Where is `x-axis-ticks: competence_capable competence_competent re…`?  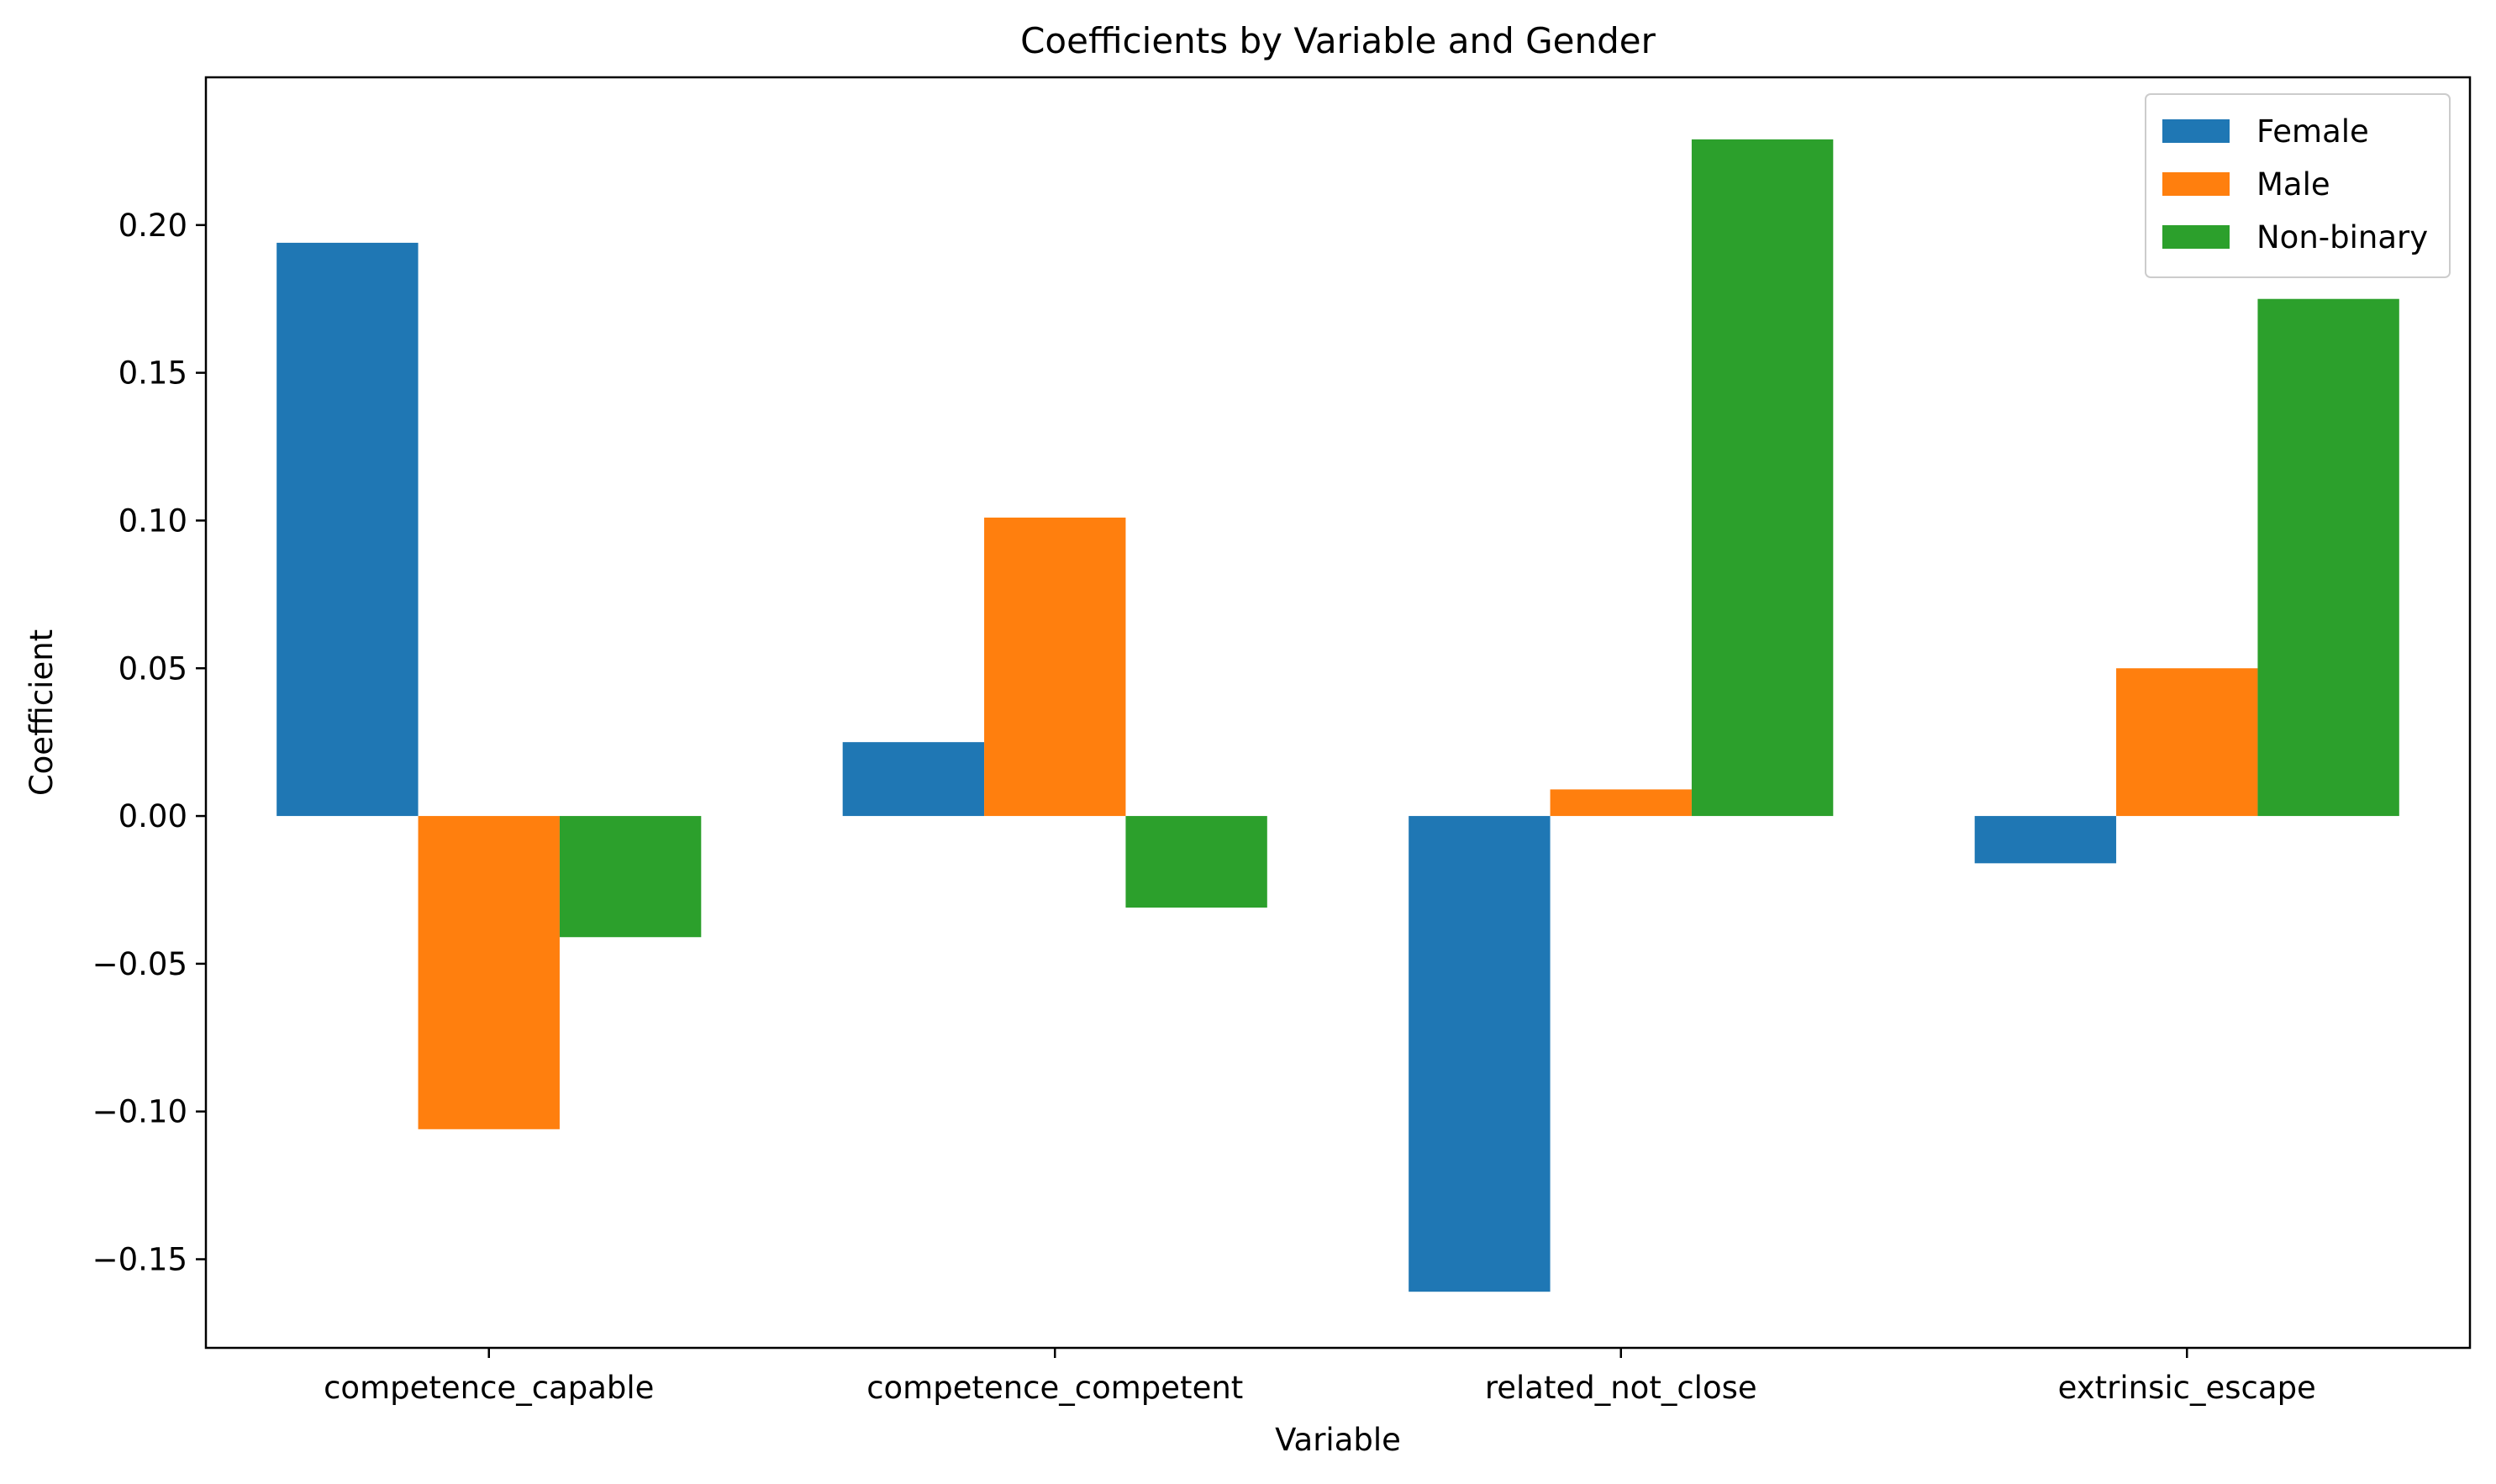 x-axis-ticks: competence_capable competence_competent re… is located at coordinates (1320, 1377).